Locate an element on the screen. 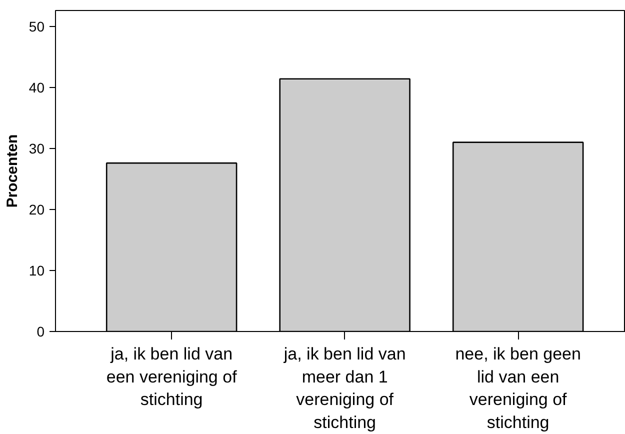  y-tick-label: 10 is located at coordinates (36, 270).